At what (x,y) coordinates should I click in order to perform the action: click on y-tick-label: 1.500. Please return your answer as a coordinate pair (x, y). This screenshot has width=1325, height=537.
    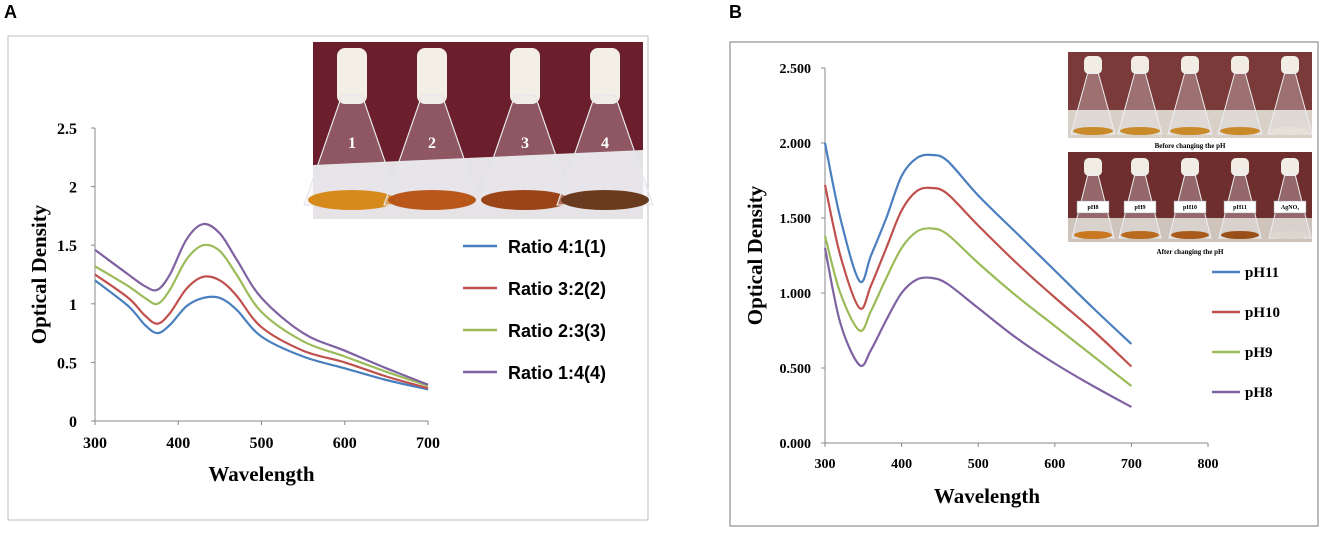
    Looking at the image, I should click on (796, 219).